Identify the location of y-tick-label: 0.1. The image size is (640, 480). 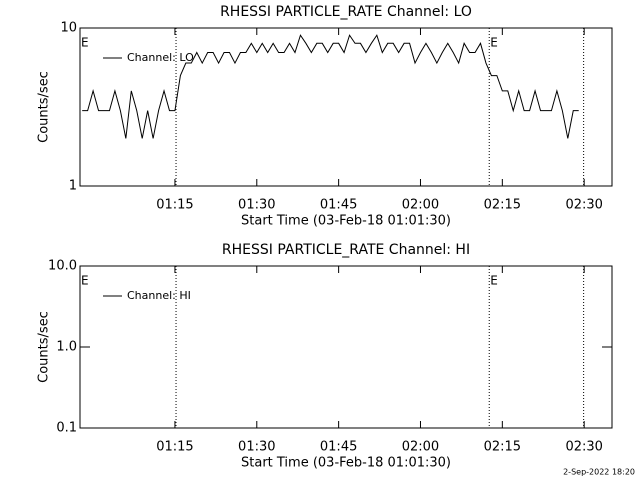
(66, 428).